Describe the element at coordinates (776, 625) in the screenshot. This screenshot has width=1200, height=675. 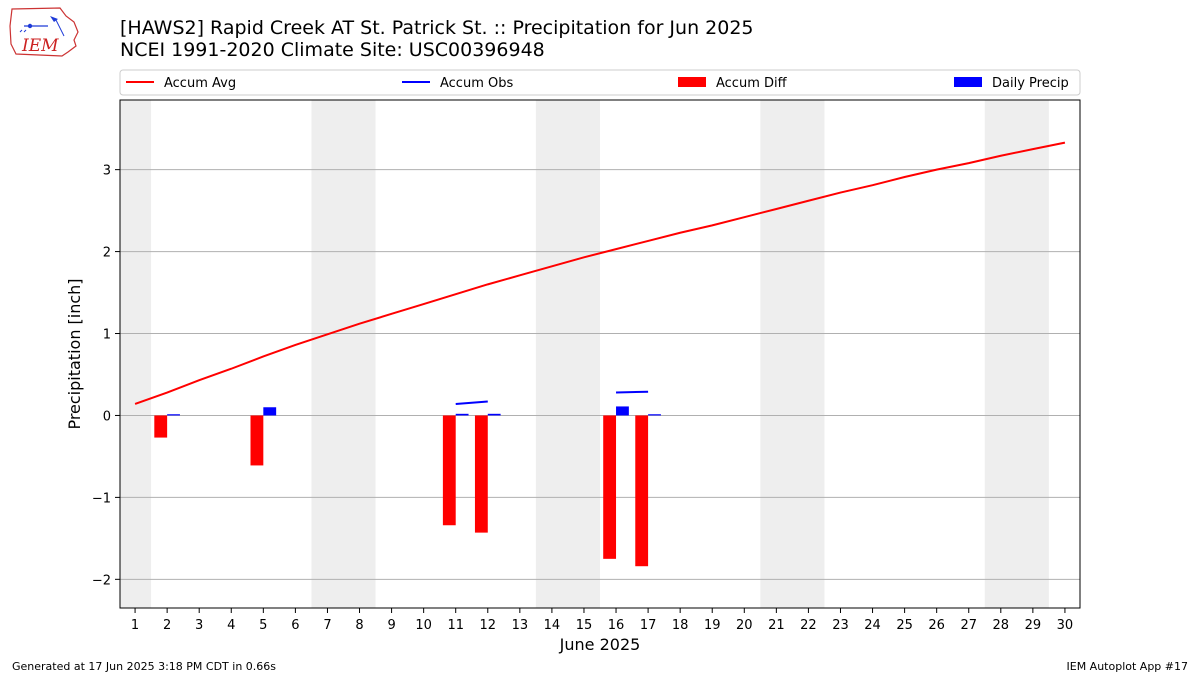
I see `x-tick-label: 21` at that location.